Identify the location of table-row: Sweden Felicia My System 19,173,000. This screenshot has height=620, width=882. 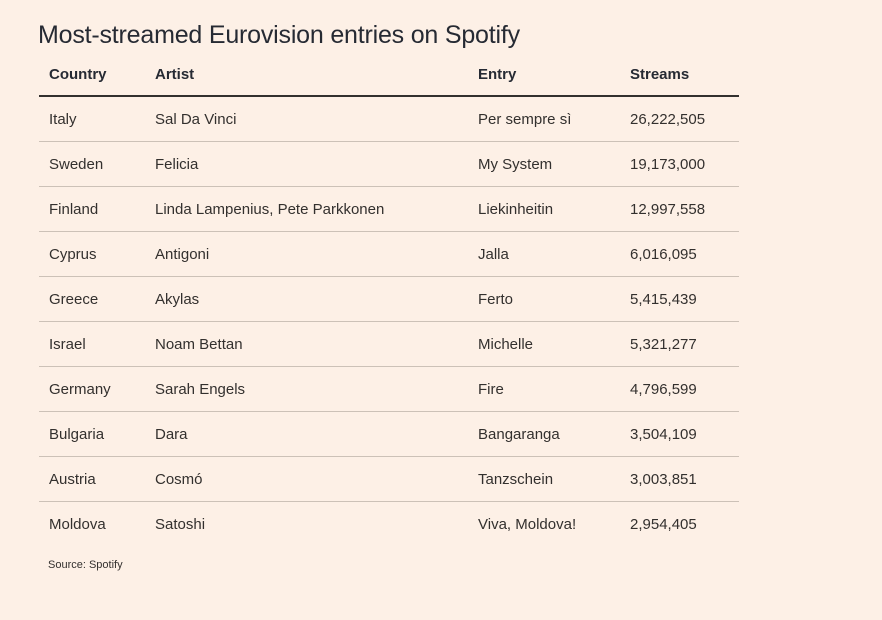
(389, 164).